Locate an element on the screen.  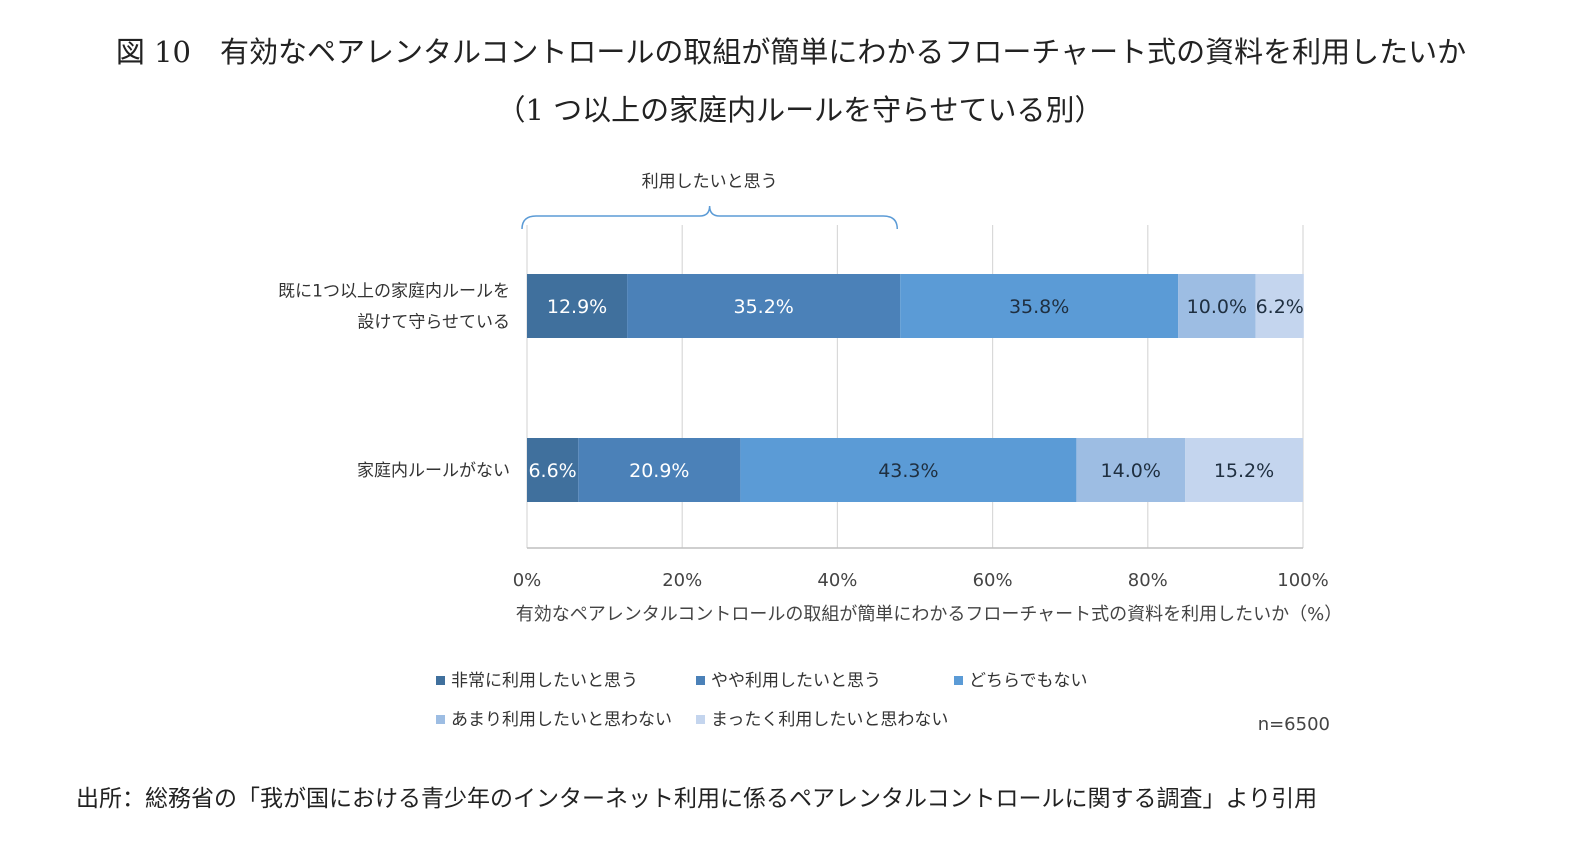
chart-subtitle: （1 つ以上の家庭内ルールを守らせている別） is located at coordinates (799, 110).